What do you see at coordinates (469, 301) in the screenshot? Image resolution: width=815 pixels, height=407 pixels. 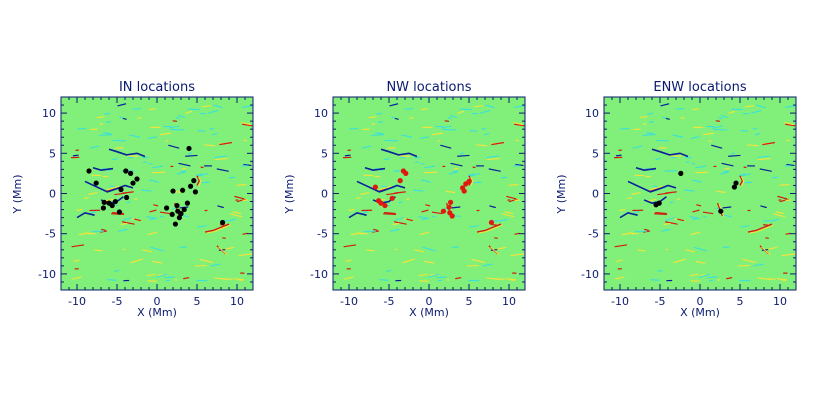 I see `x-tick-label: 5` at bounding box center [469, 301].